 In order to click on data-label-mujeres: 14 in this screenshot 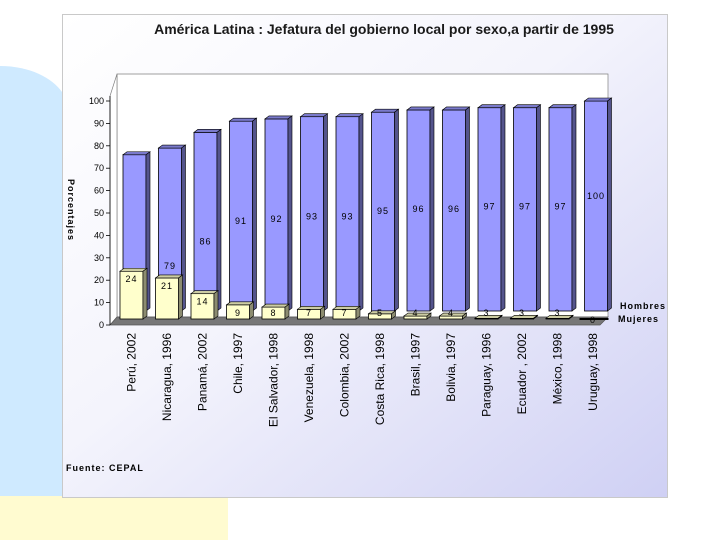, I will do `click(202, 302)`.